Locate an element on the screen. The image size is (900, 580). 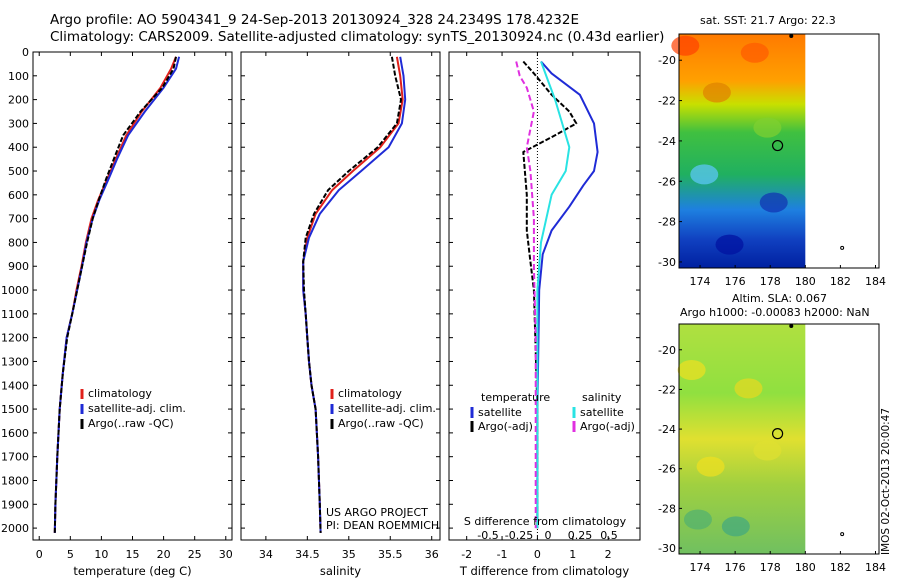
y-tick-label: 1200 is located at coordinates (15, 338).